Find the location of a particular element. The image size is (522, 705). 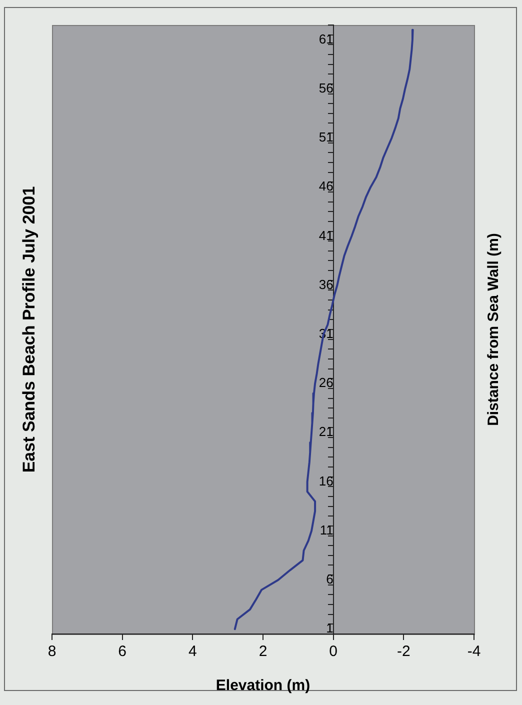

y-tick-label: 61 is located at coordinates (326, 38).